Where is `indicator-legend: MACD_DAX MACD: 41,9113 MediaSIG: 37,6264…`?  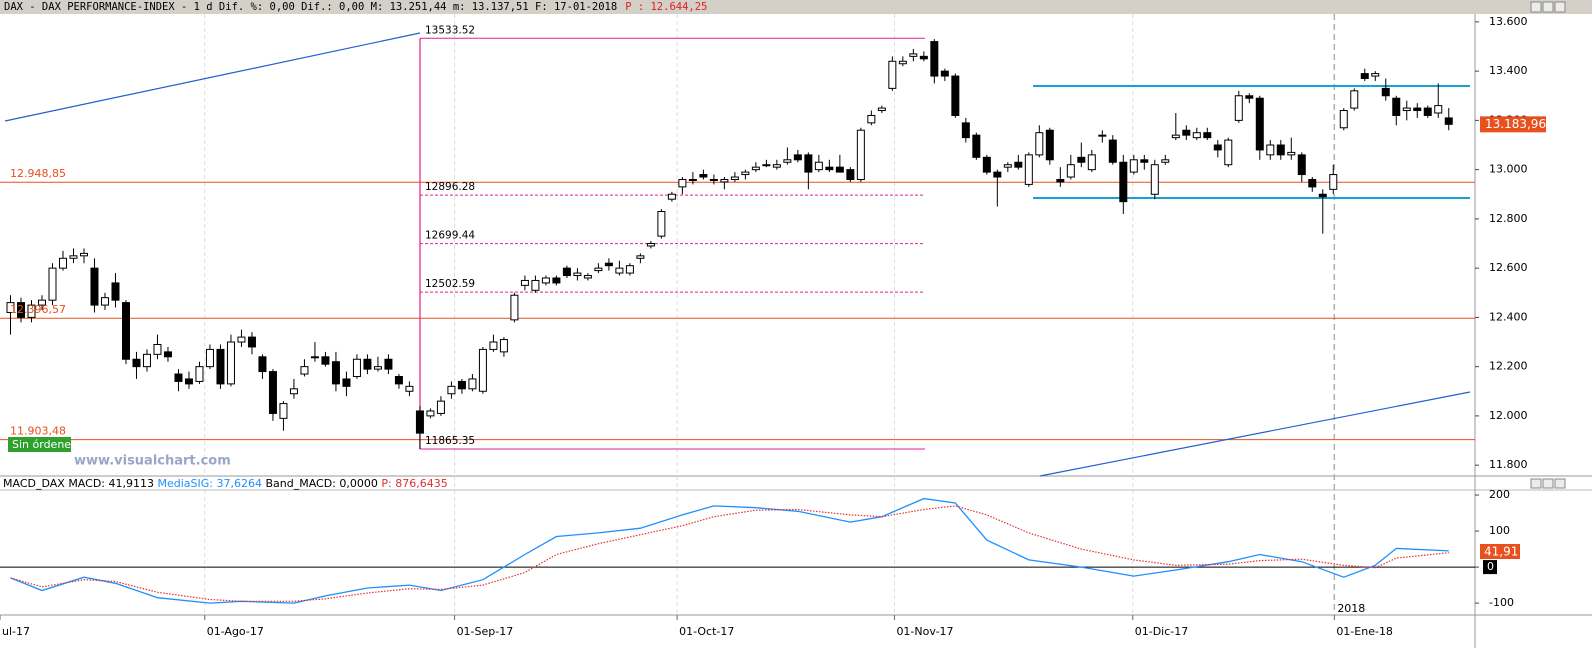
indicator-legend: MACD_DAX MACD: 41,9113 MediaSIG: 37,6264… is located at coordinates (225, 483).